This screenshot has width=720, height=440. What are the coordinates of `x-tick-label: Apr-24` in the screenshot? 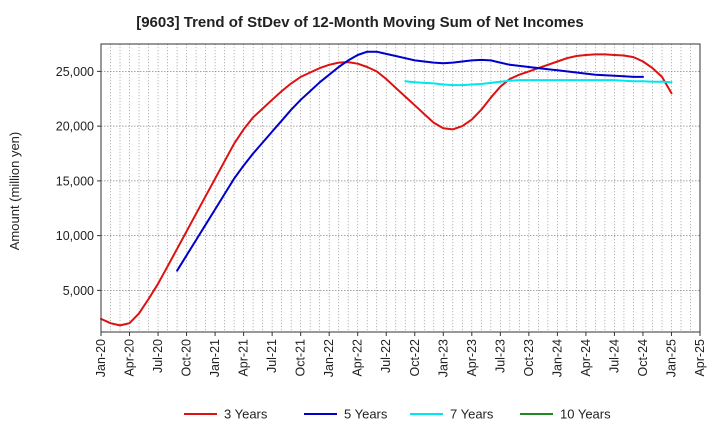 It's located at (586, 358).